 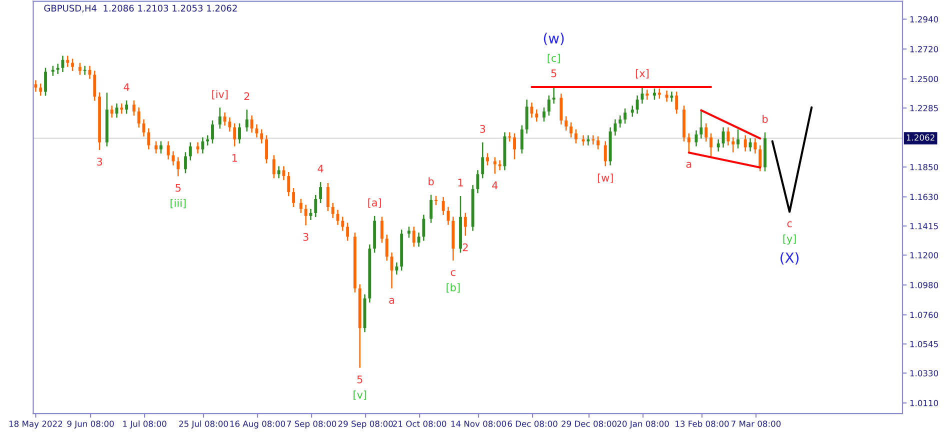 What do you see at coordinates (453, 273) in the screenshot?
I see `annotation: c` at bounding box center [453, 273].